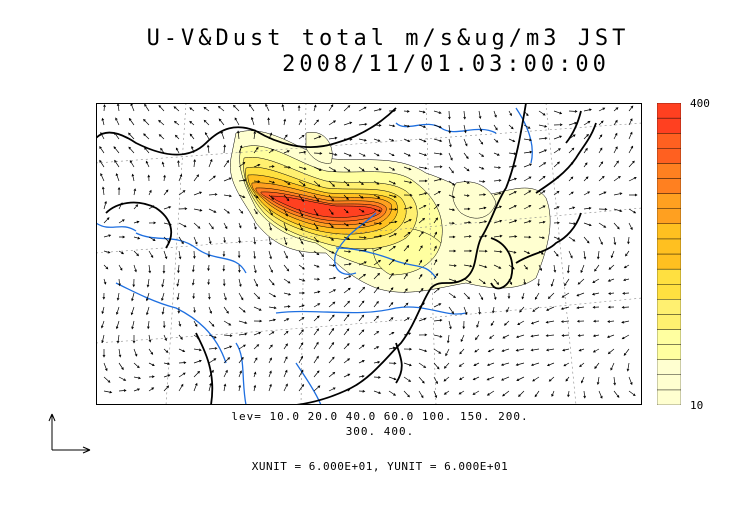 Image resolution: width=752 pixels, height=532 pixels. Describe the element at coordinates (69, 433) in the screenshot. I see `reference-vector-icon` at that location.